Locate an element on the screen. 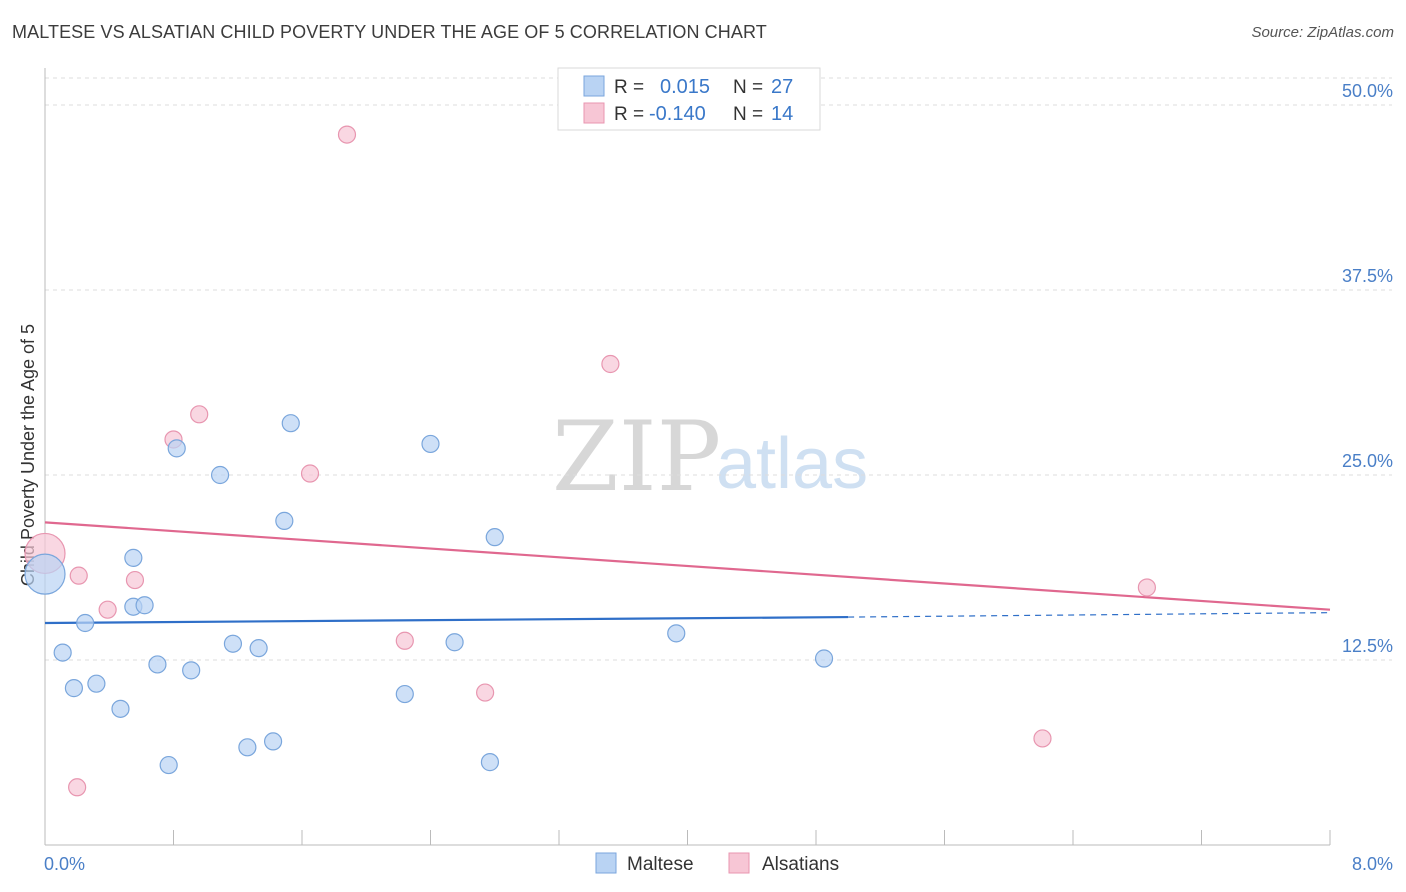 The width and height of the screenshot is (1406, 892). alsatian-n-value: 14 is located at coordinates (782, 114).